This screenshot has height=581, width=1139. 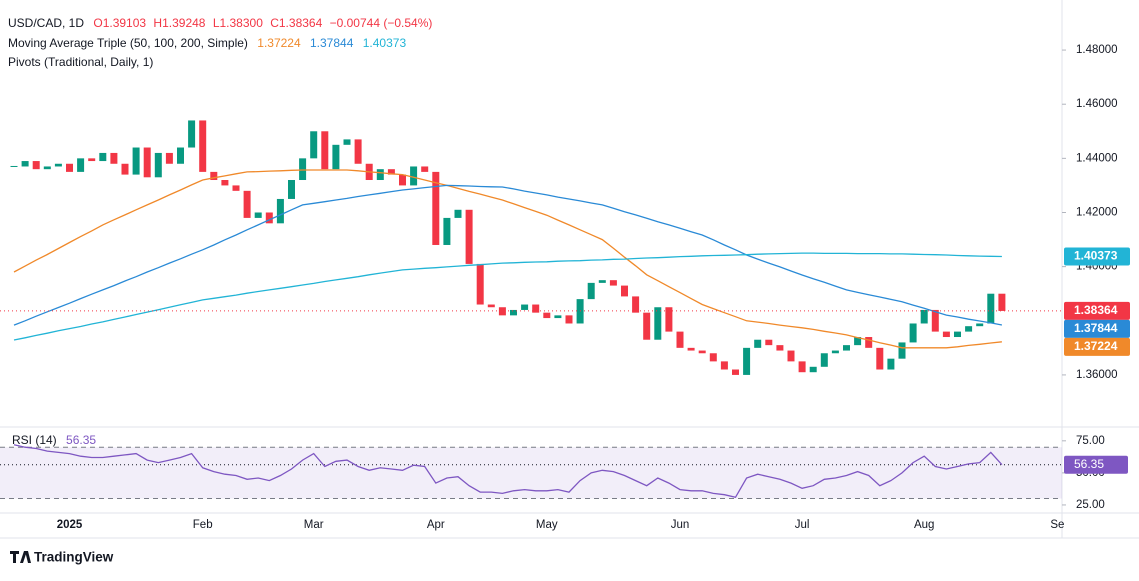 I want to click on x-tick-label: Feb, so click(x=203, y=525).